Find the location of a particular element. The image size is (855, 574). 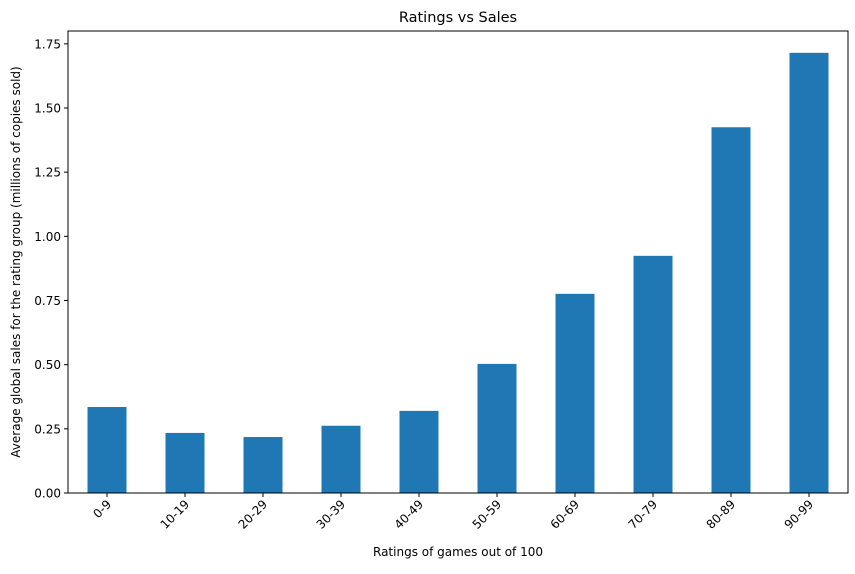

y-tick-label: 0.25 is located at coordinates (47, 429).